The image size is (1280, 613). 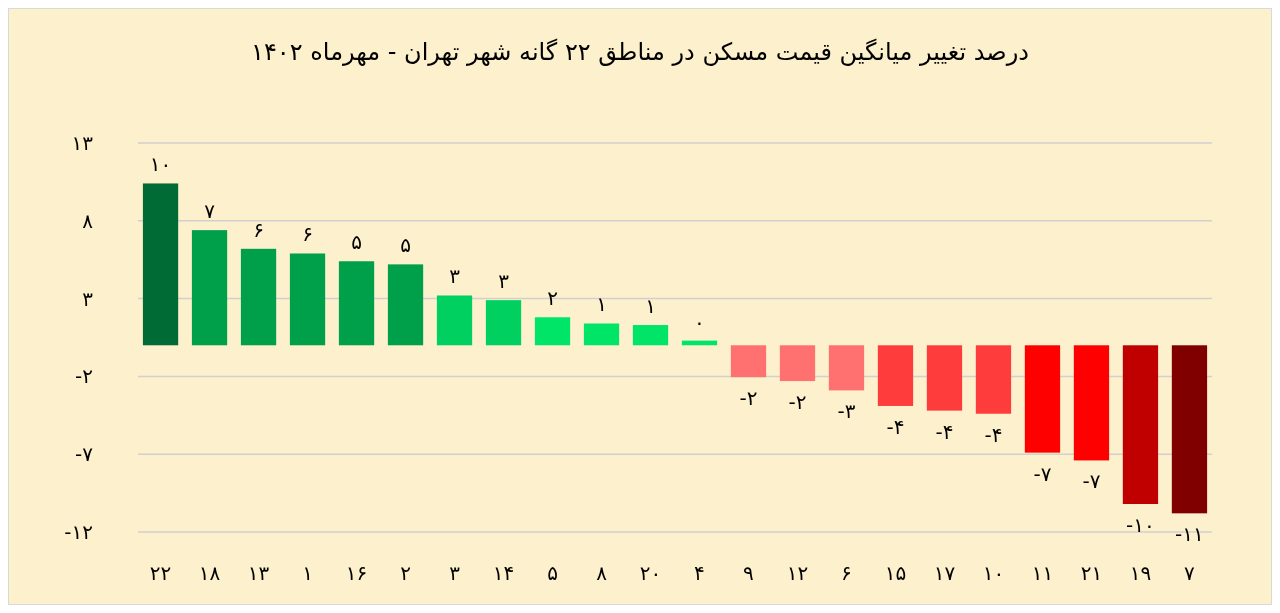 I want to click on x-tick-label: ۱۹, so click(x=1140, y=573).